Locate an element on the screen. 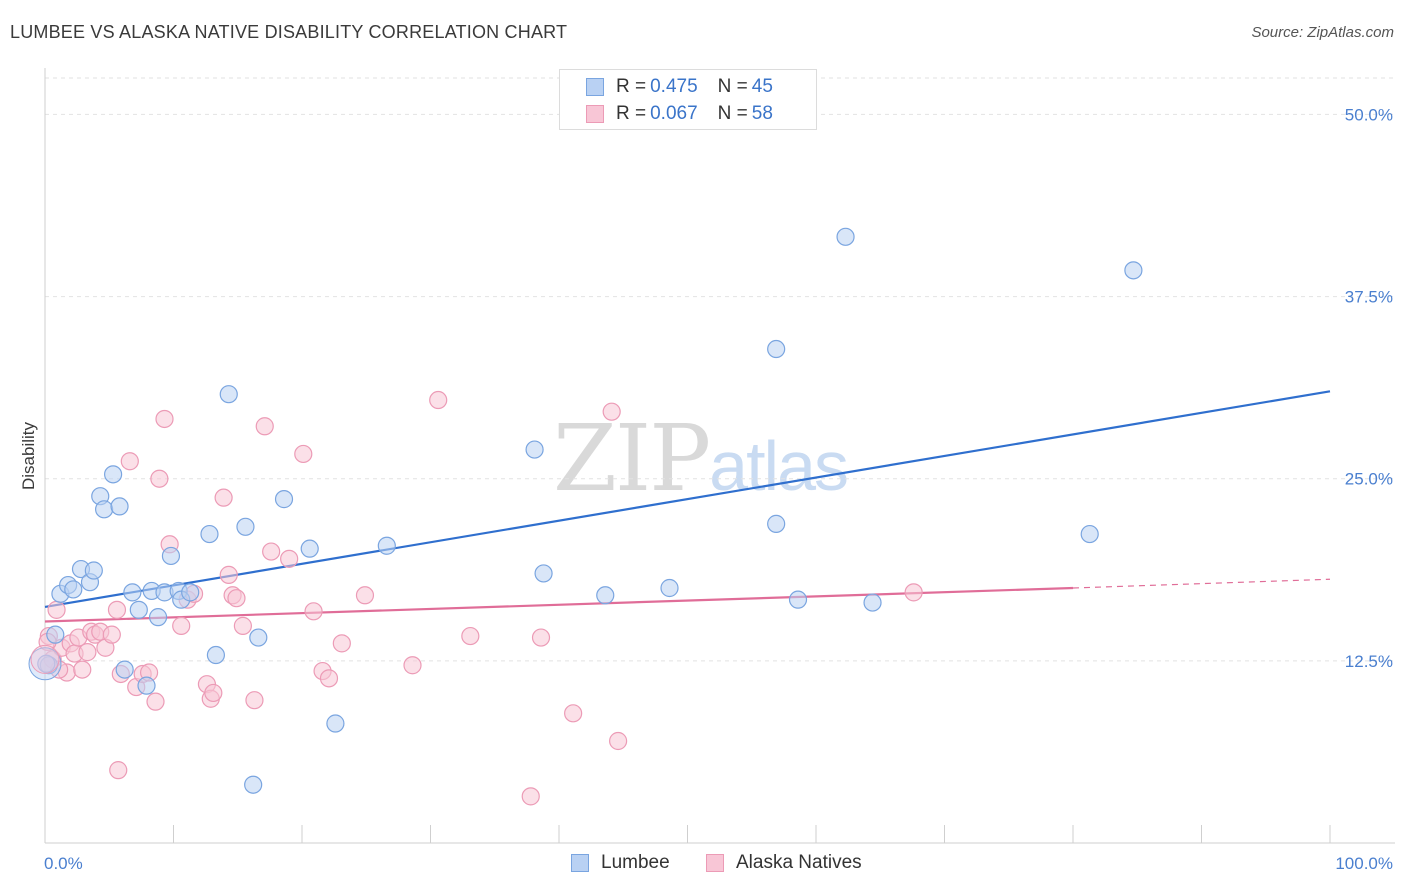 The width and height of the screenshot is (1406, 892). alaska-label: Alaska Natives is located at coordinates (799, 862).